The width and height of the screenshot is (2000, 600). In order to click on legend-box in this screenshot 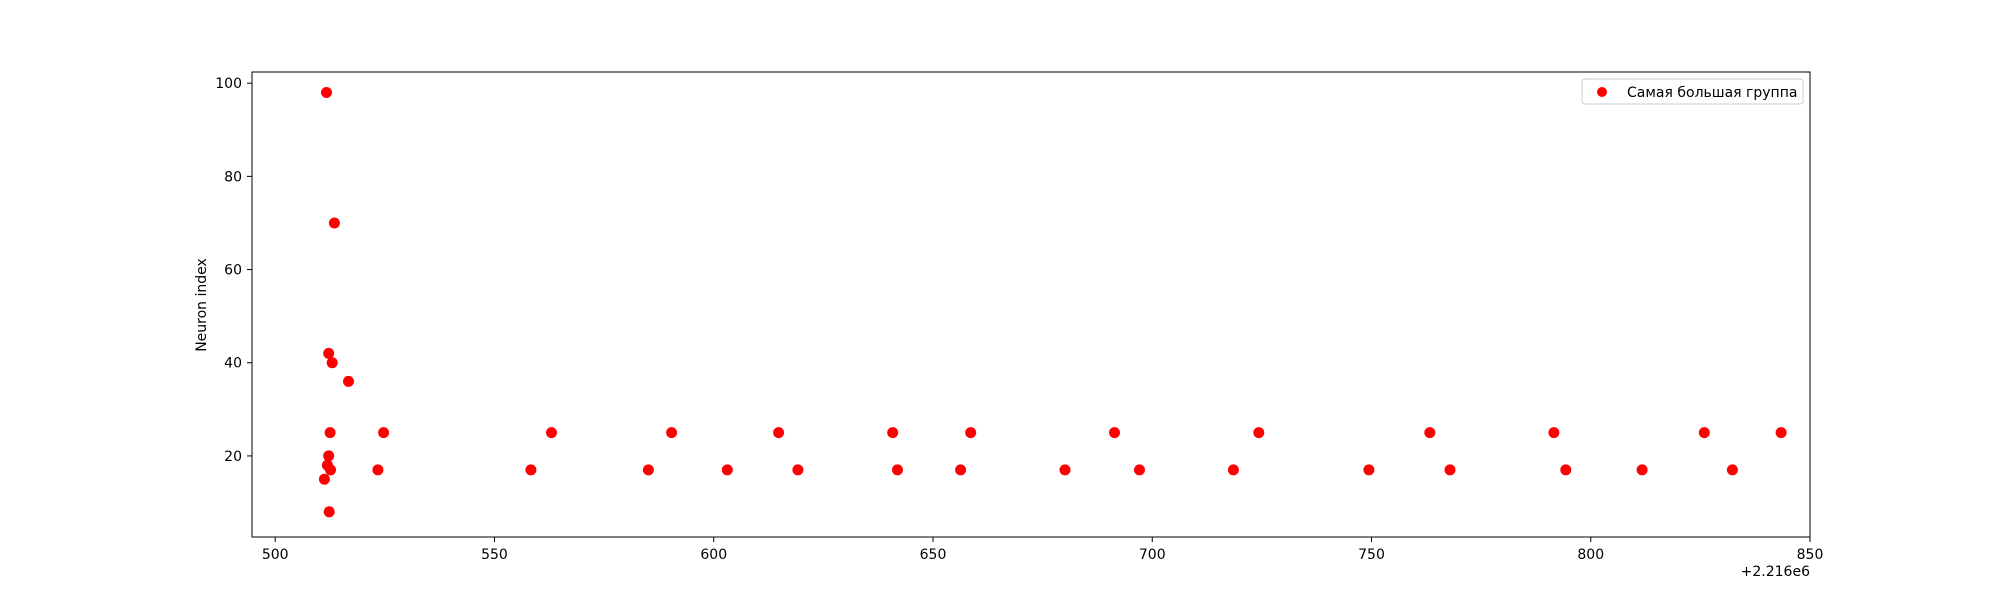, I will do `click(1692, 91)`.